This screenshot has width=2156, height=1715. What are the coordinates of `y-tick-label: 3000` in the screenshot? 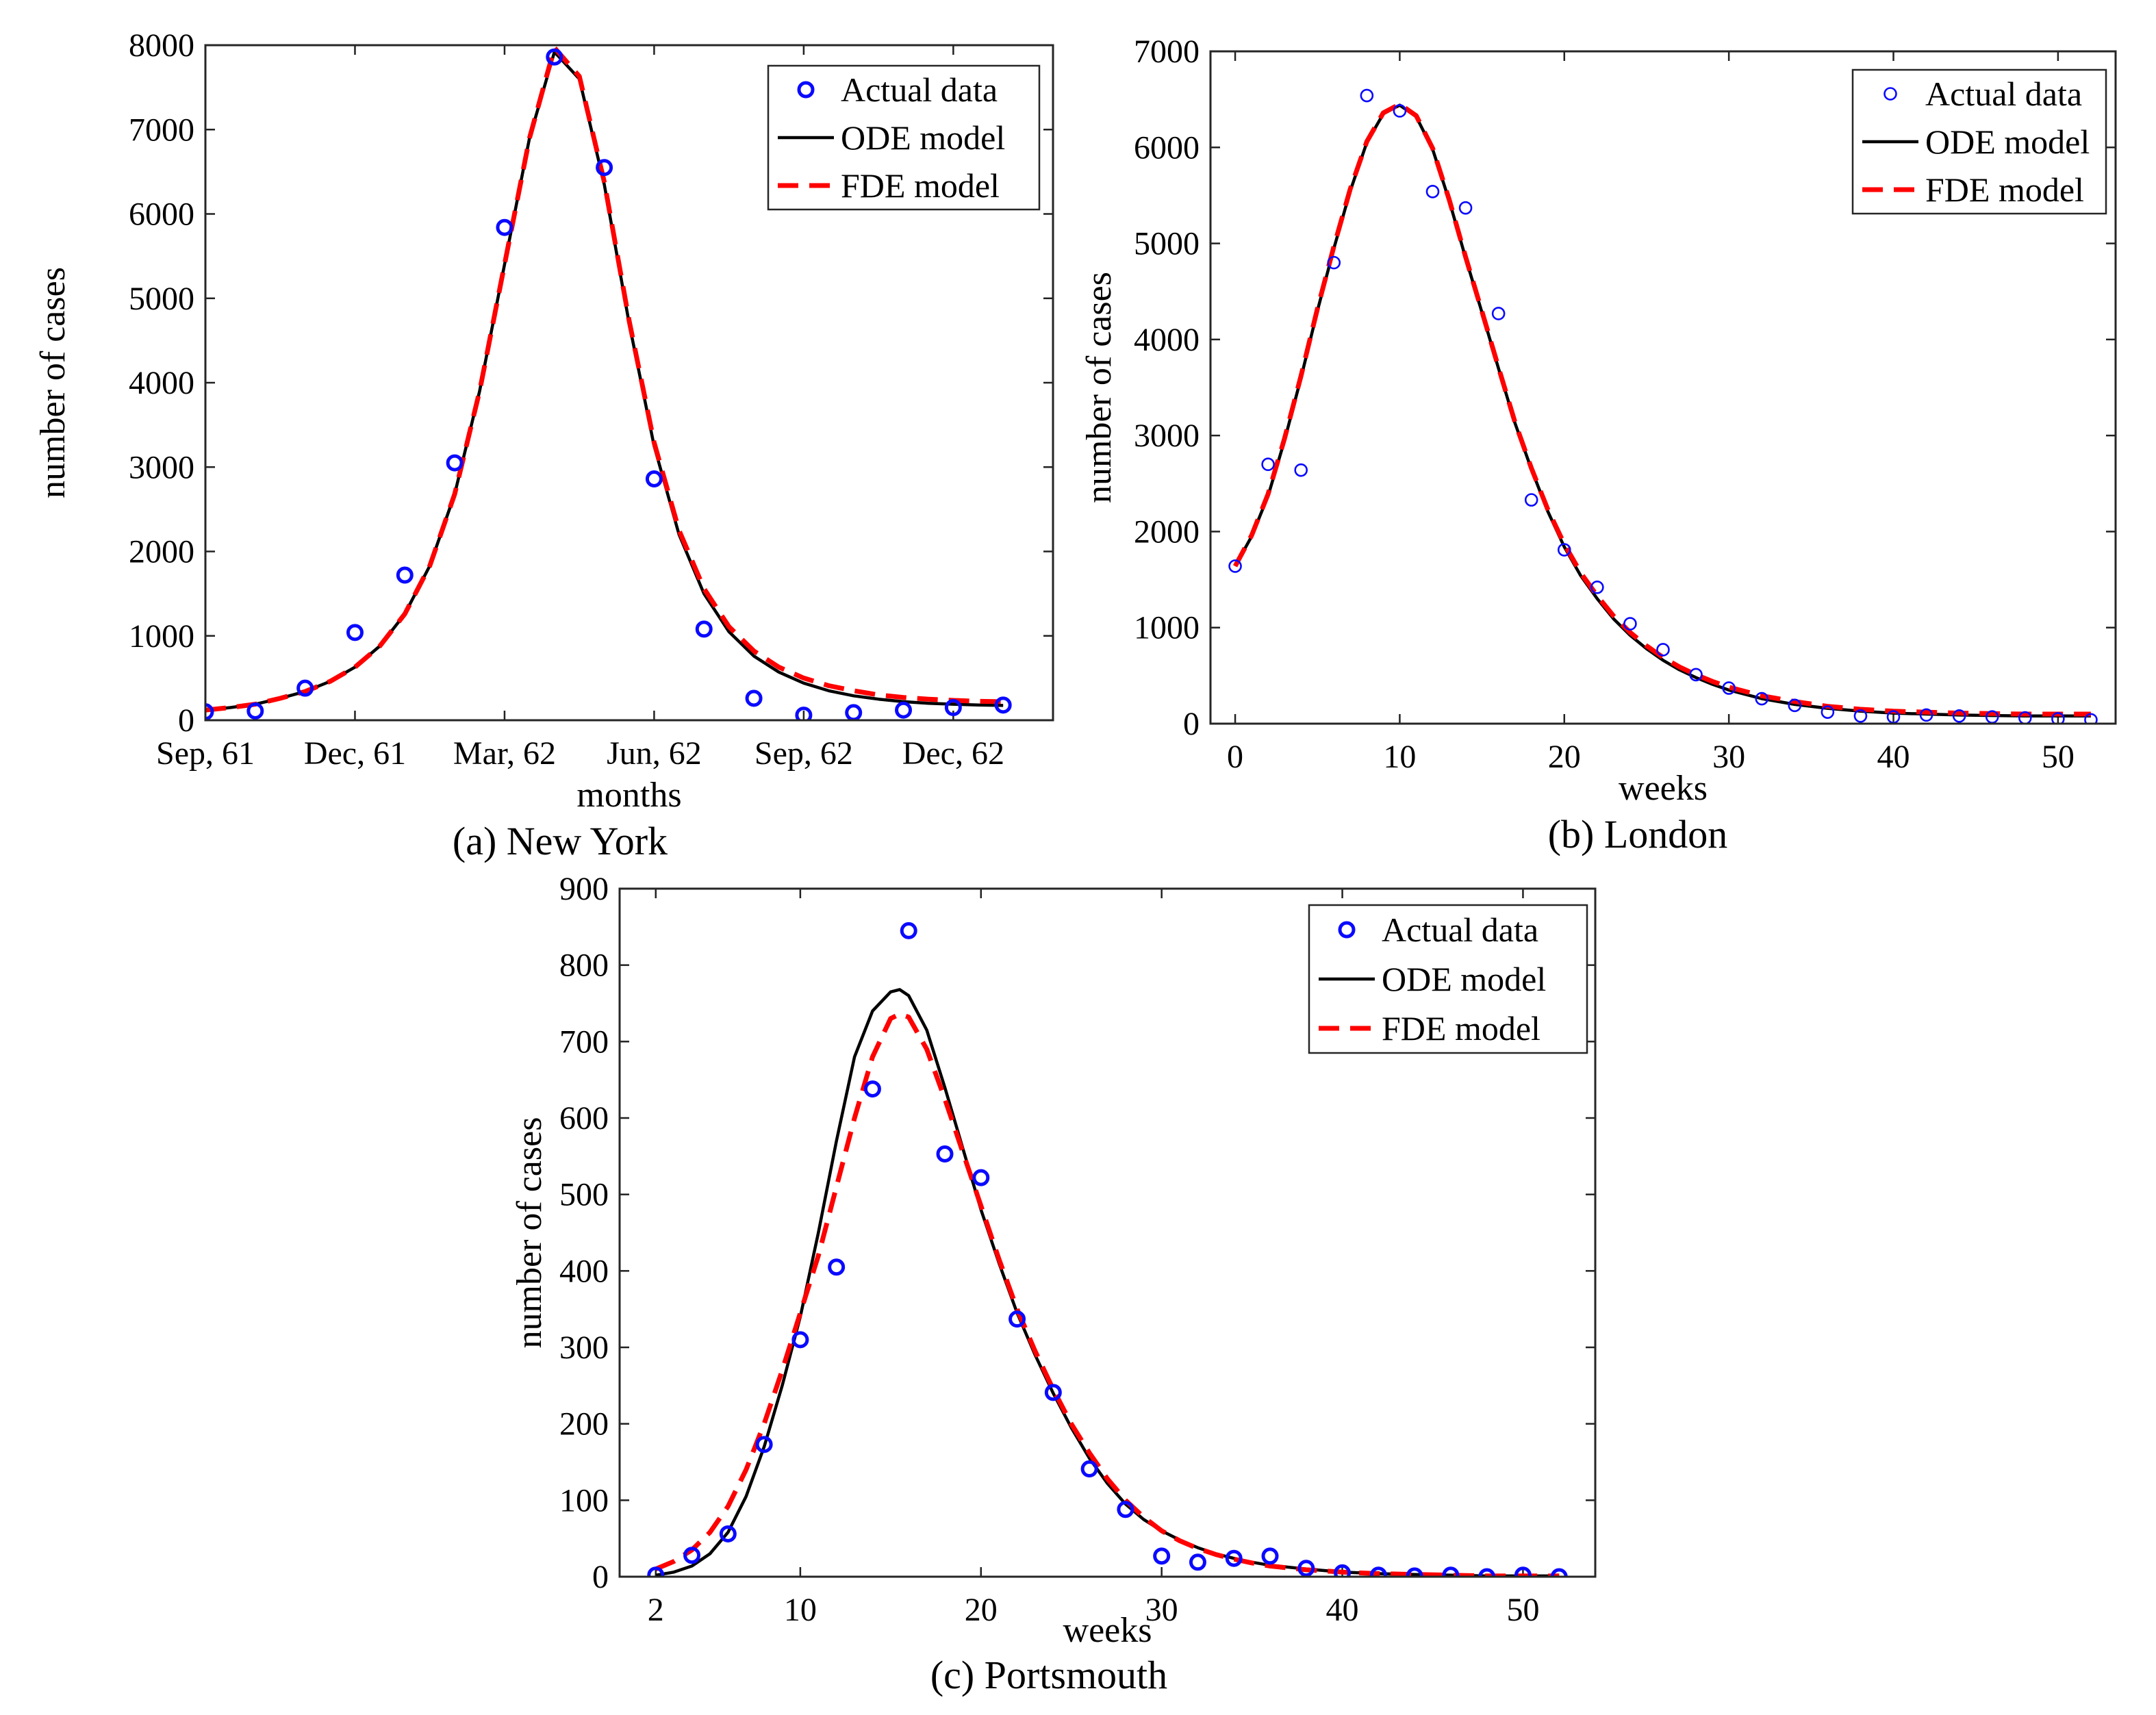 It's located at (1167, 436).